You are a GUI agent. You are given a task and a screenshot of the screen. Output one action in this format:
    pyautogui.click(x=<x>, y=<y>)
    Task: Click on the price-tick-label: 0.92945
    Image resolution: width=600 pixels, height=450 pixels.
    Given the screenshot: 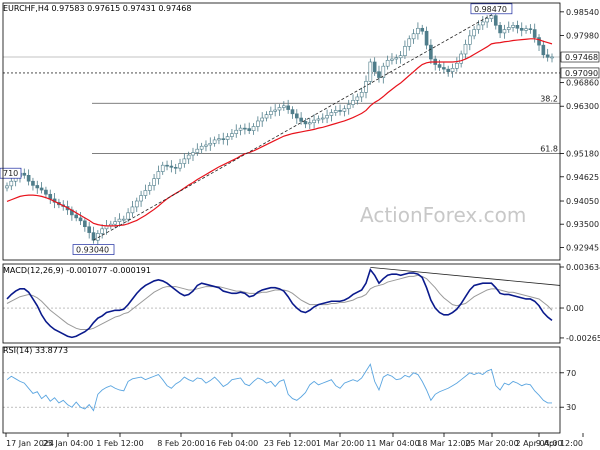 What is the action you would take?
    pyautogui.click(x=582, y=248)
    